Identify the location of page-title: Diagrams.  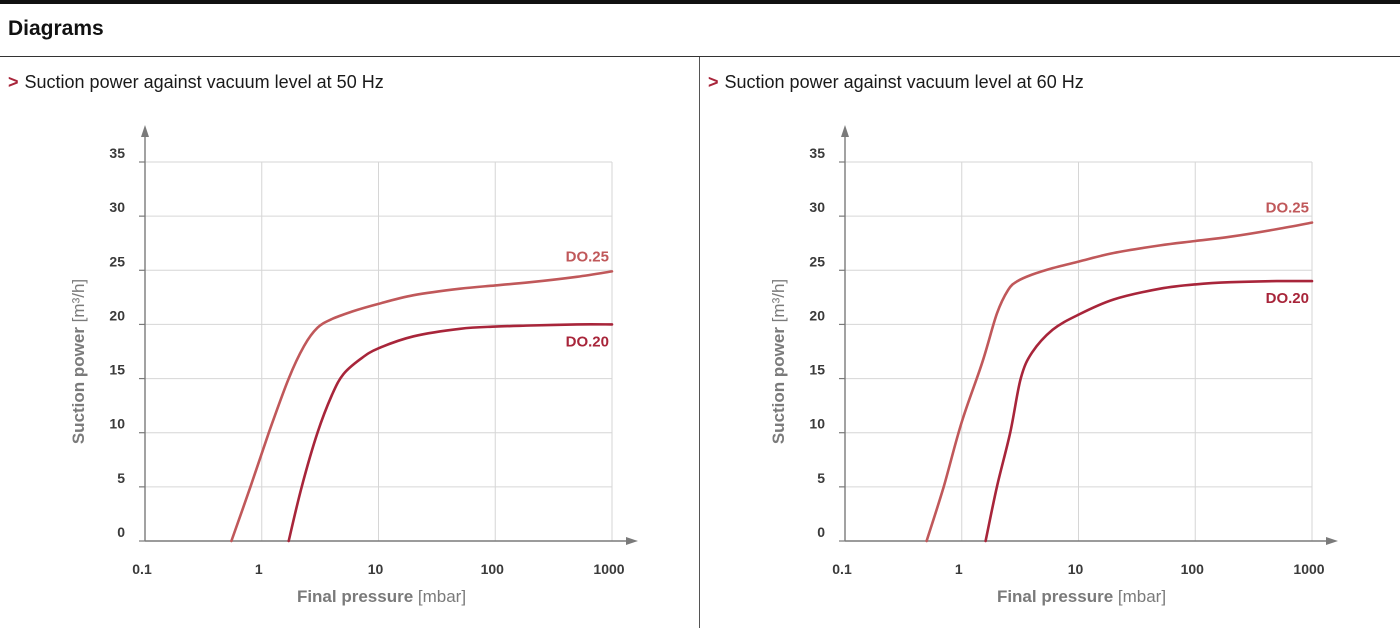
(56, 28).